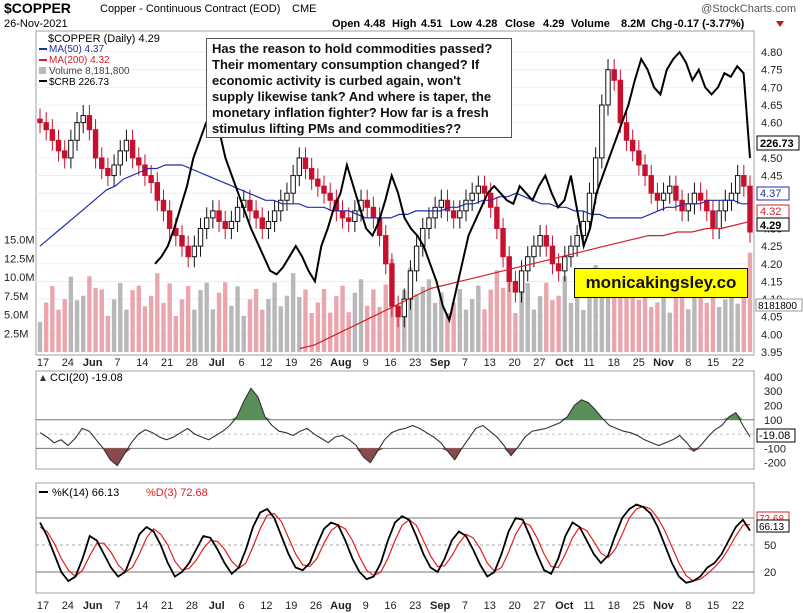 The image size is (803, 613). What do you see at coordinates (104, 39) in the screenshot?
I see `legend-copper: $COPPER (Daily) 4.29` at bounding box center [104, 39].